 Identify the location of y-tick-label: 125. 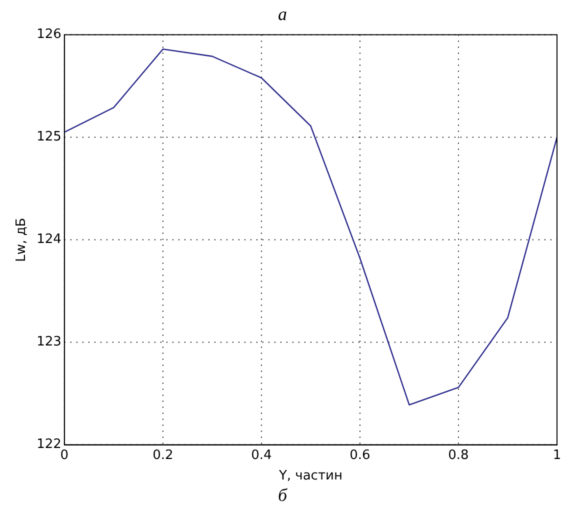
(49, 137).